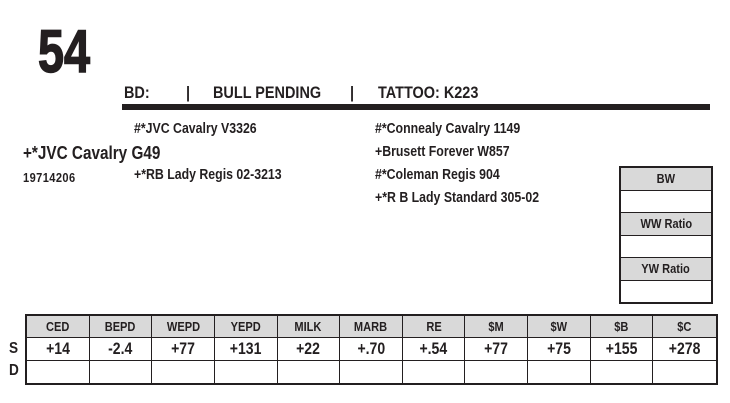  Describe the element at coordinates (457, 198) in the screenshot. I see `pedigree-damdam: +*R B Lady Standard 305-02` at that location.